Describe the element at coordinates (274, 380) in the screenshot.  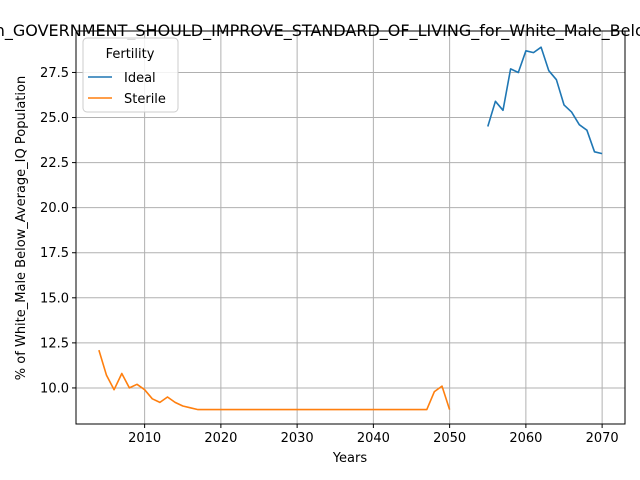
I see `series-line-sterile` at that location.